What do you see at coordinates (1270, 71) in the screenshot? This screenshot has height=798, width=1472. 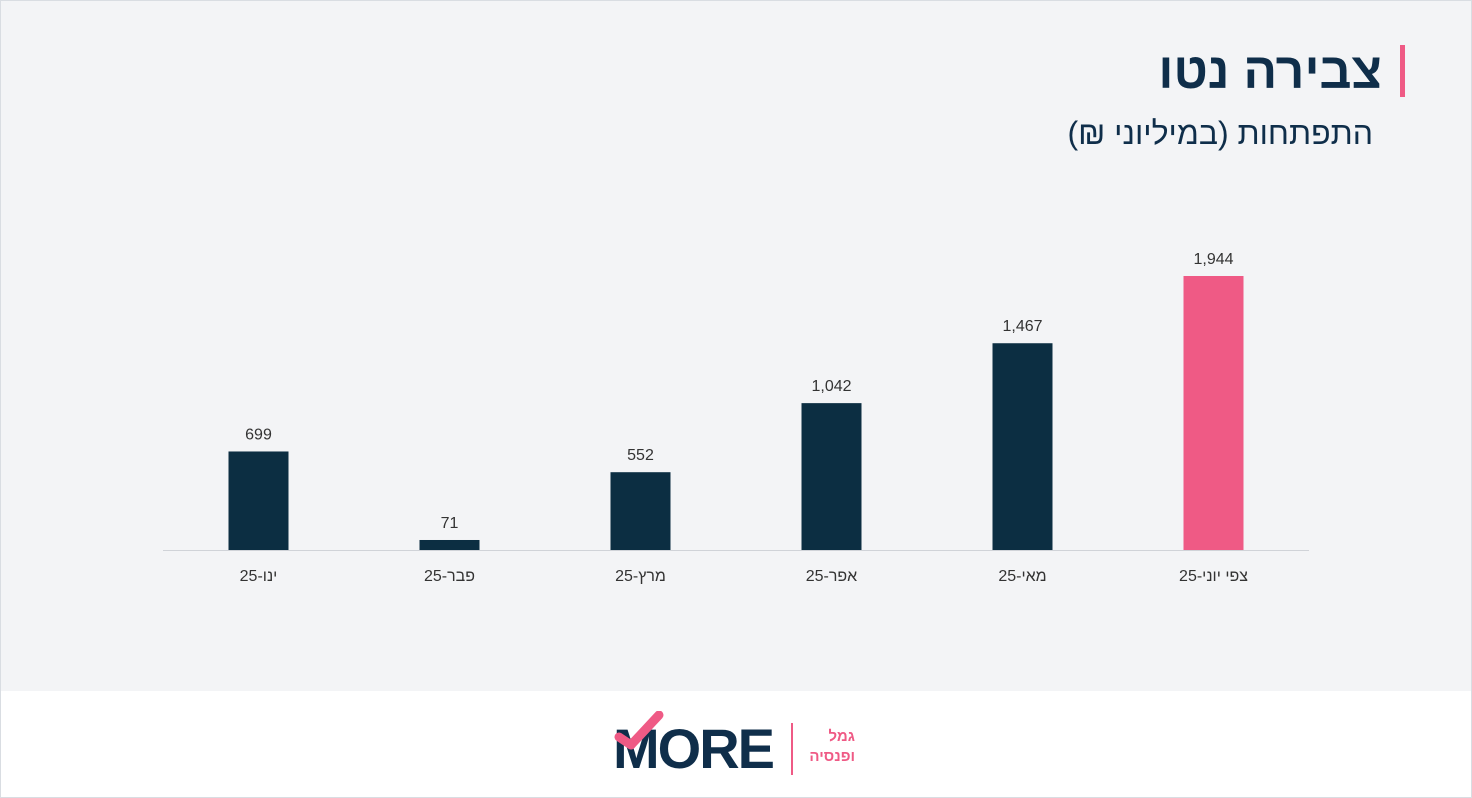 I see `page-title: צבירה נטו` at bounding box center [1270, 71].